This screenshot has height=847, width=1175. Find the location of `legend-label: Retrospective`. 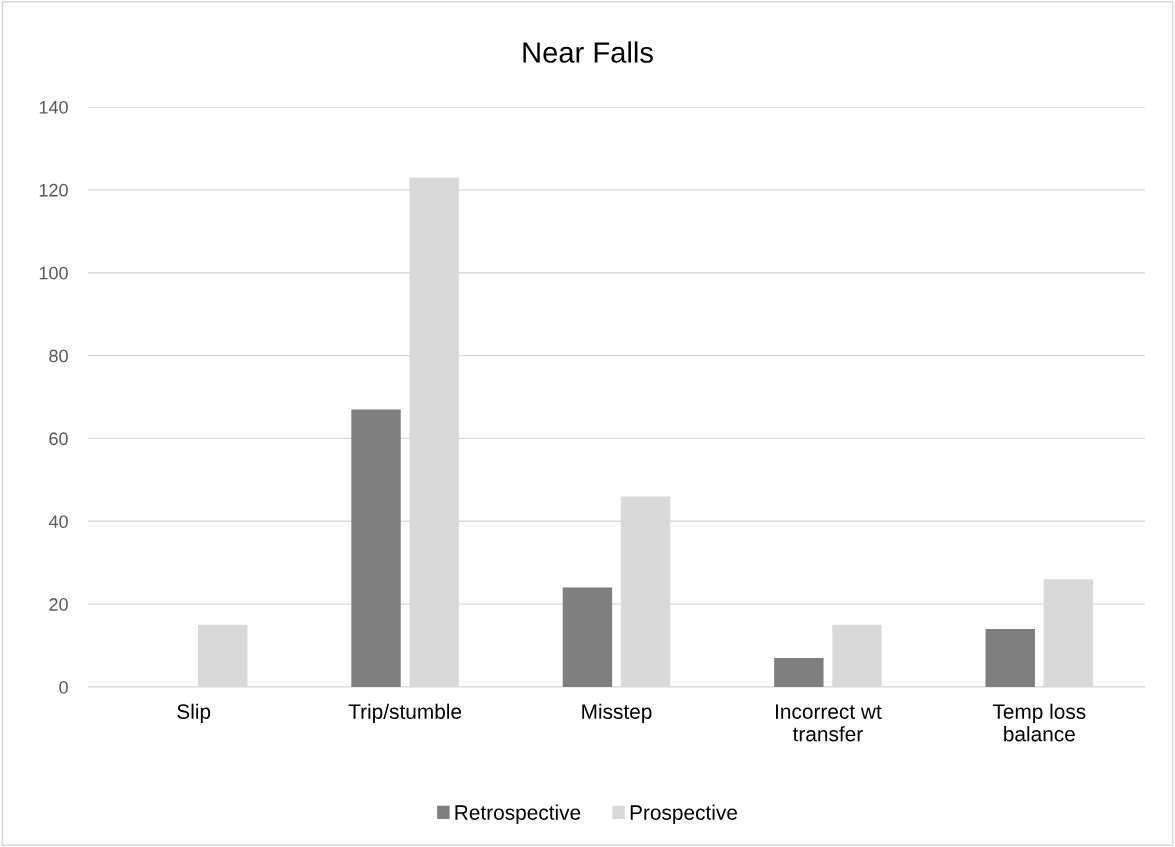

legend-label: Retrospective is located at coordinates (518, 814).